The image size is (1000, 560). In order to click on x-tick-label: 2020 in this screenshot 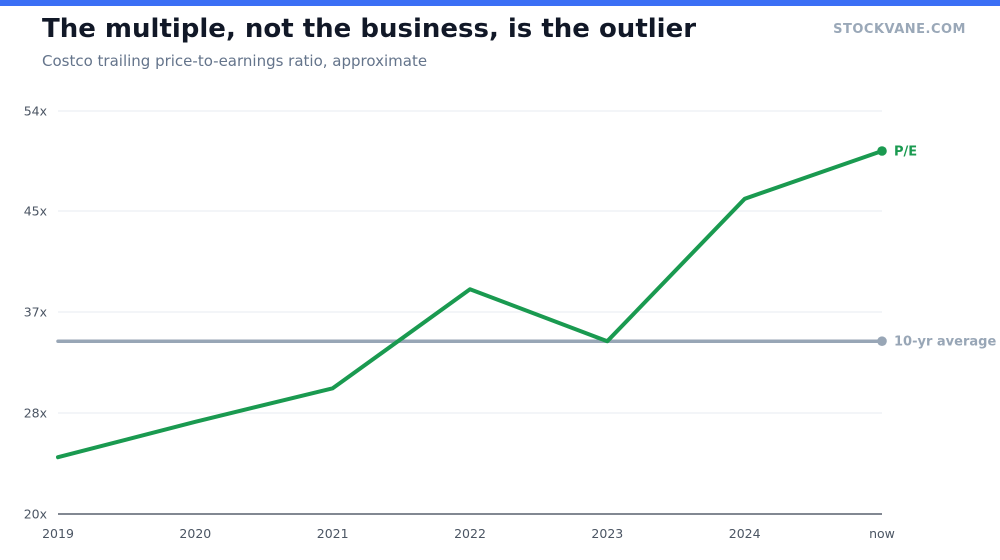, I will do `click(195, 533)`.